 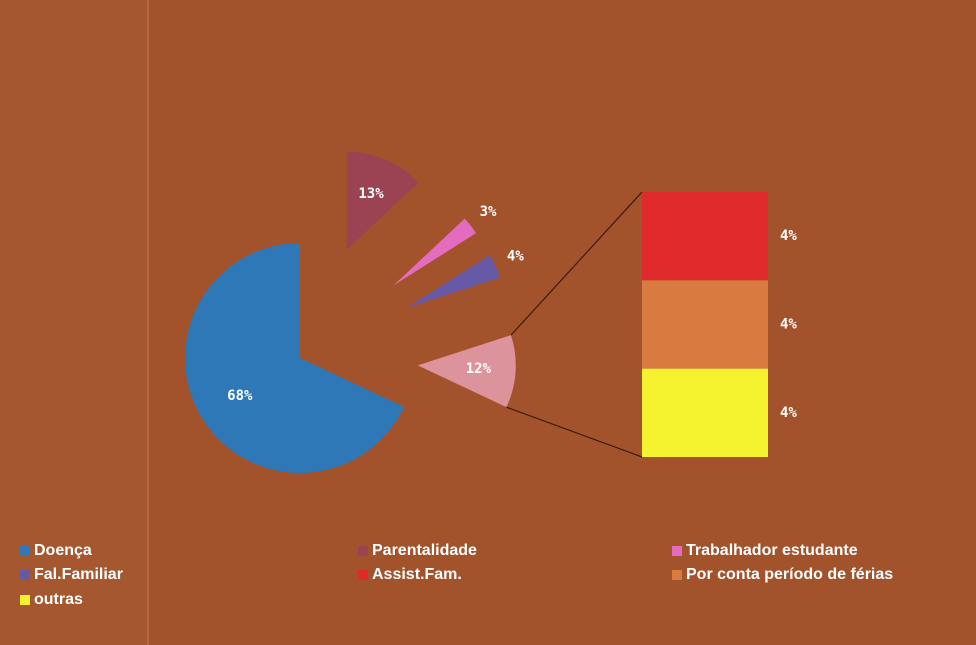 What do you see at coordinates (417, 574) in the screenshot?
I see `legend-label: Assist.Fam.` at bounding box center [417, 574].